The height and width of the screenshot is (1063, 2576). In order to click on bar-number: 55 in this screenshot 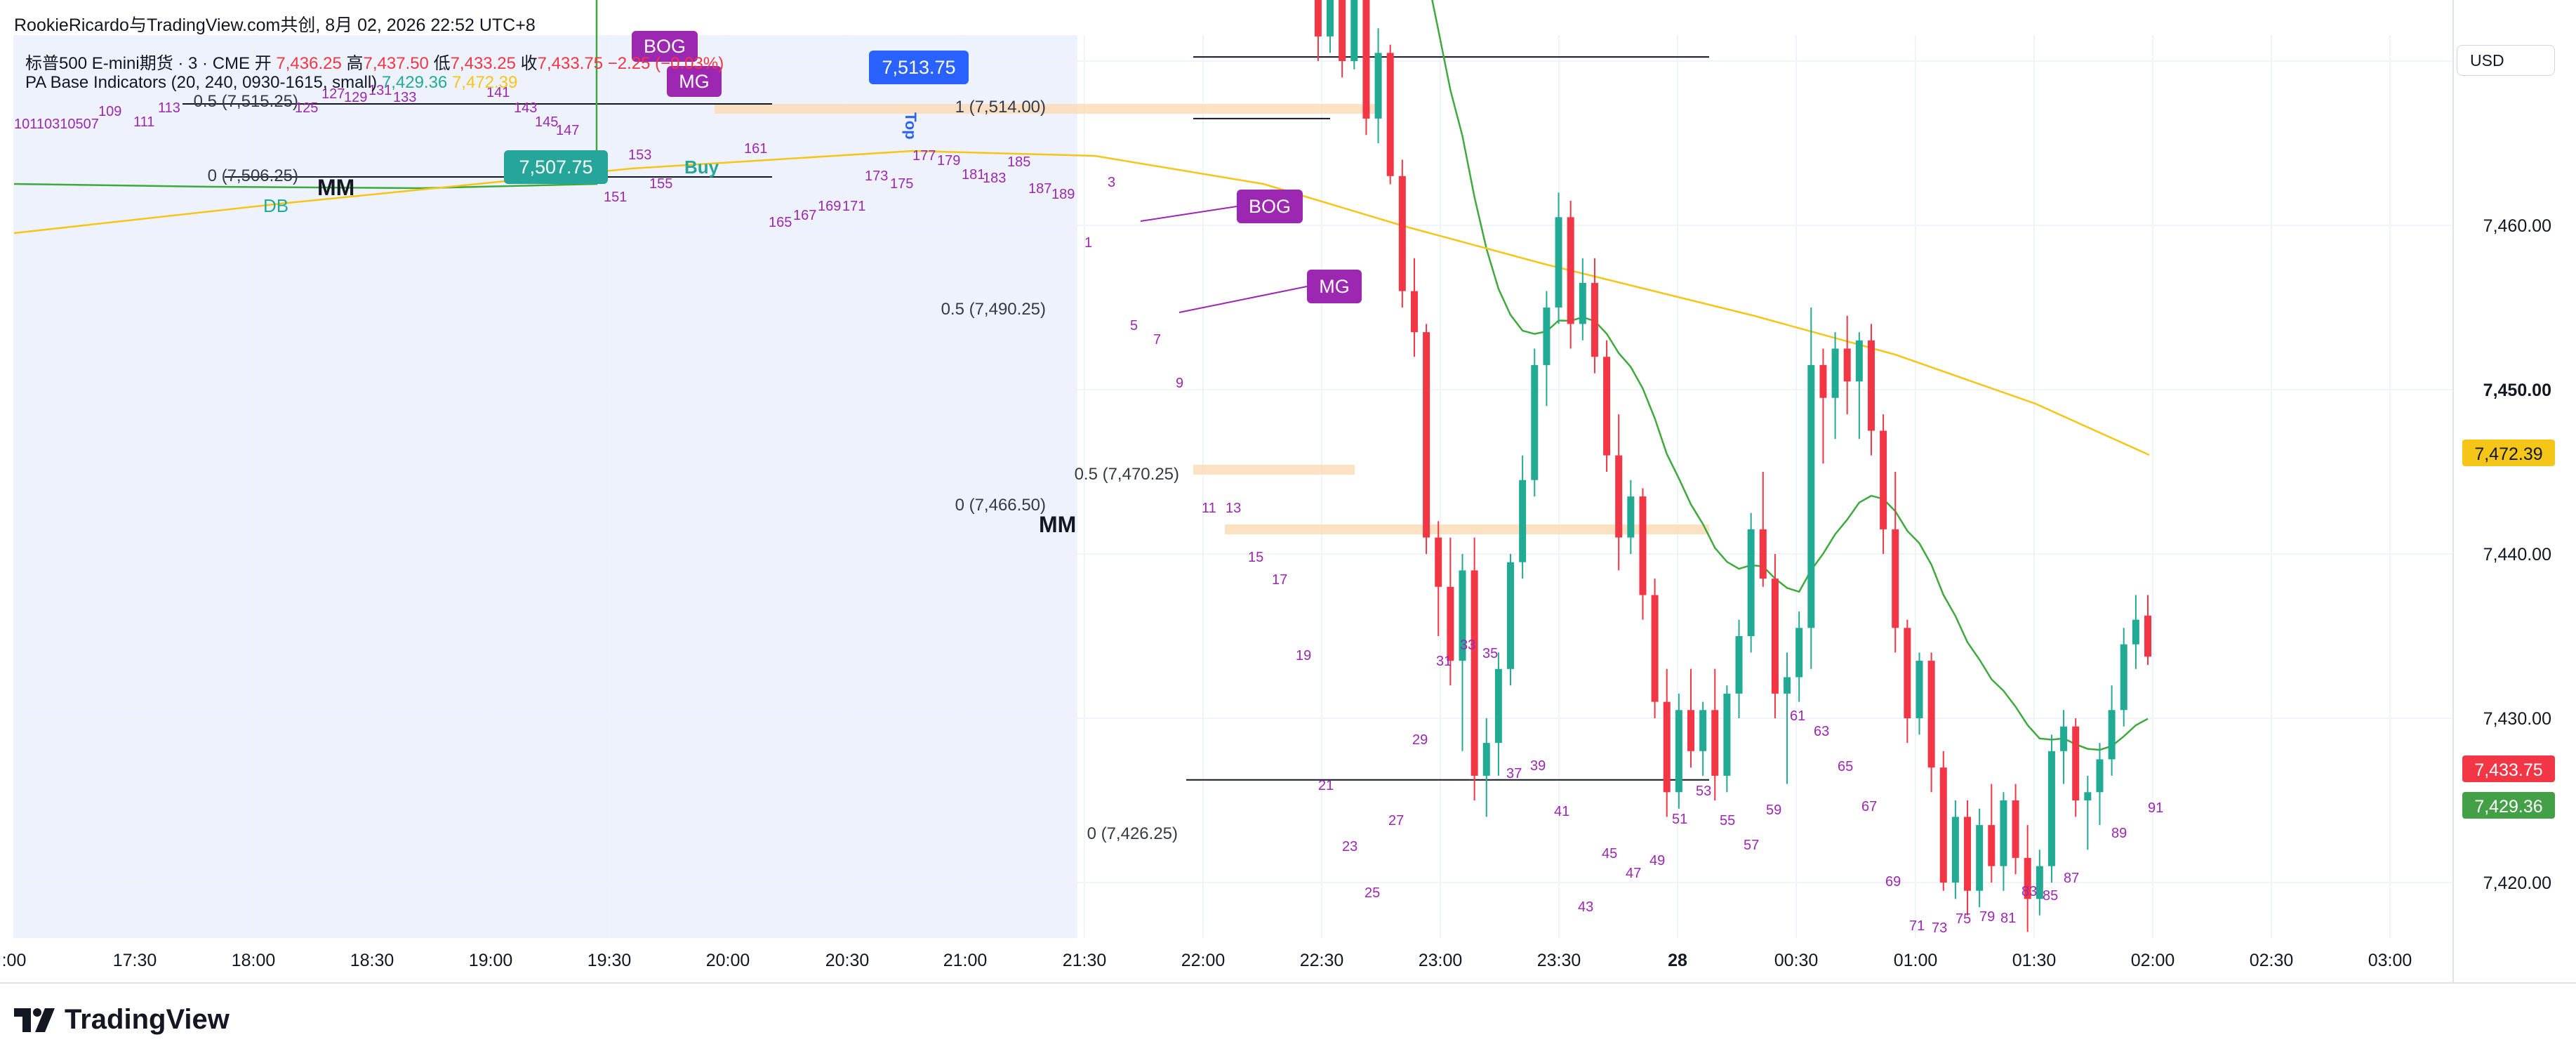, I will do `click(1728, 820)`.